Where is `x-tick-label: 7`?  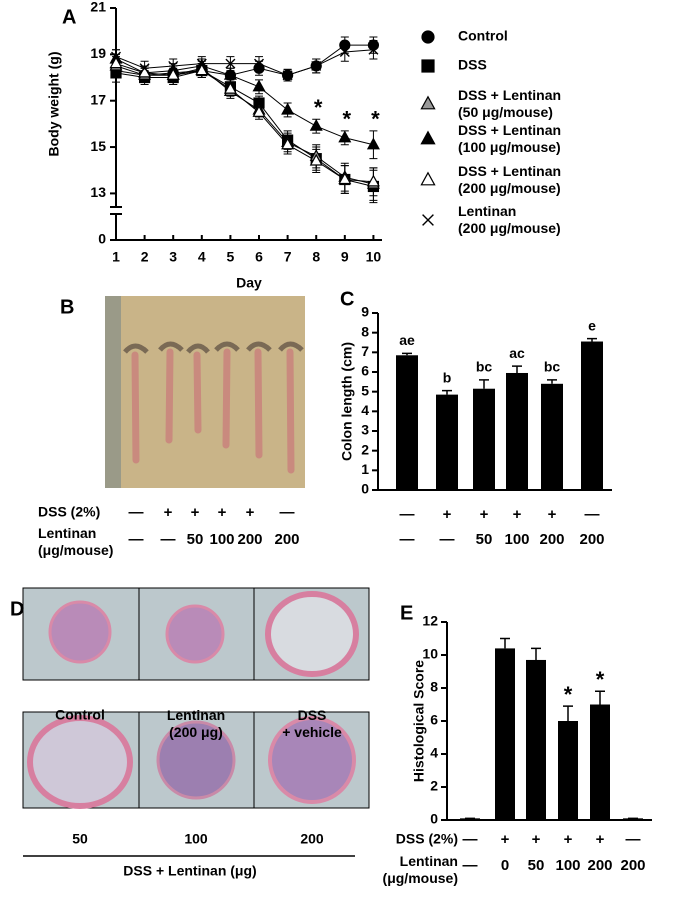
x-tick-label: 7 is located at coordinates (288, 257).